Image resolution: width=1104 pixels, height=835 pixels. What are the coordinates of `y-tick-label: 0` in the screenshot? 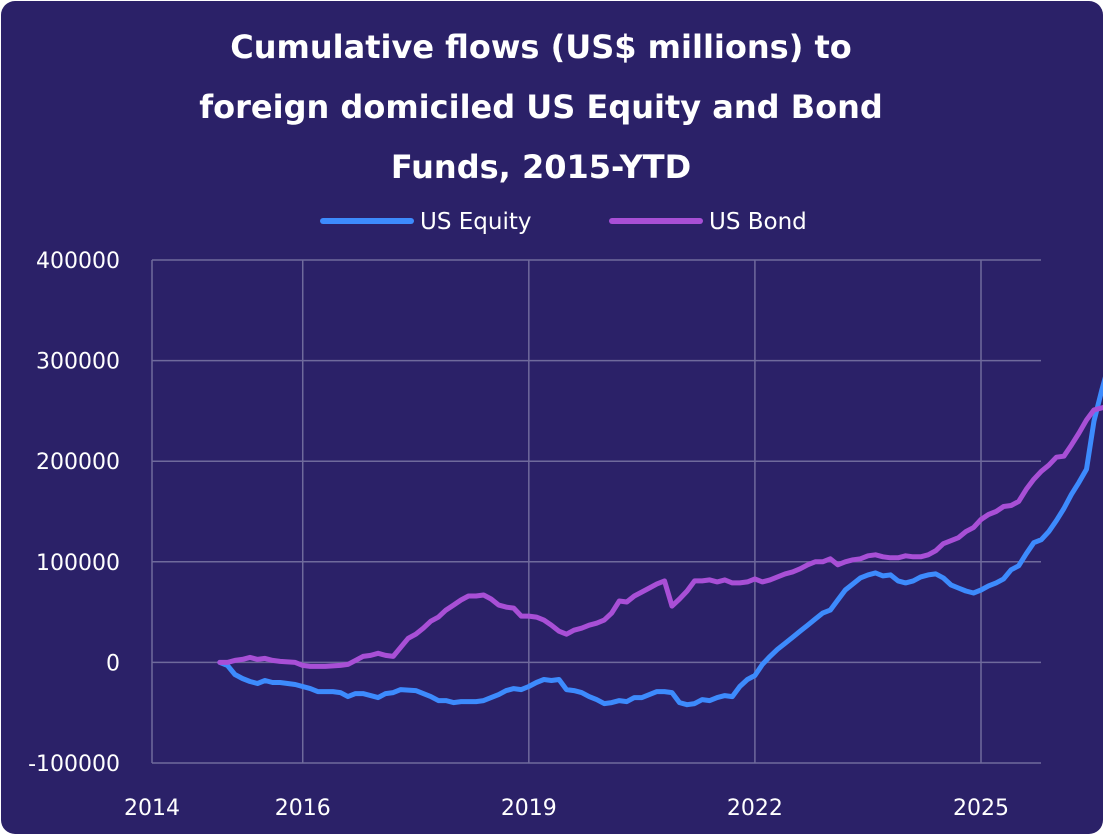 It's located at (113, 663).